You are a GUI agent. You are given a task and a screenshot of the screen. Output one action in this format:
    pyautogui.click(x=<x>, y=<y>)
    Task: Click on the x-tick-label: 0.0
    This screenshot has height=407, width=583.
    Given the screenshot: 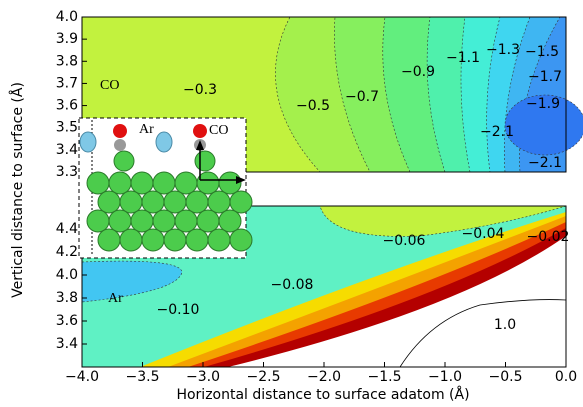 What is the action you would take?
    pyautogui.click(x=566, y=377)
    